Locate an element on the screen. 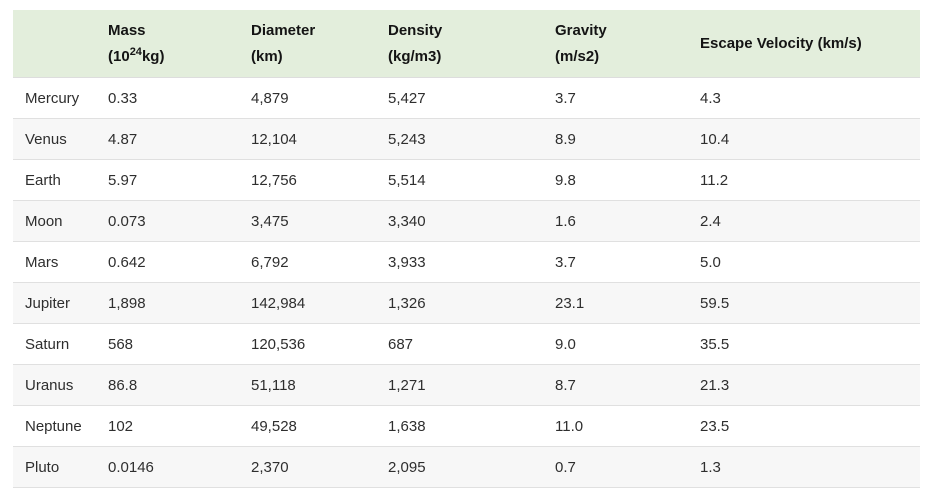 Image resolution: width=932 pixels, height=502 pixels. header-label: Mass is located at coordinates (127, 30).